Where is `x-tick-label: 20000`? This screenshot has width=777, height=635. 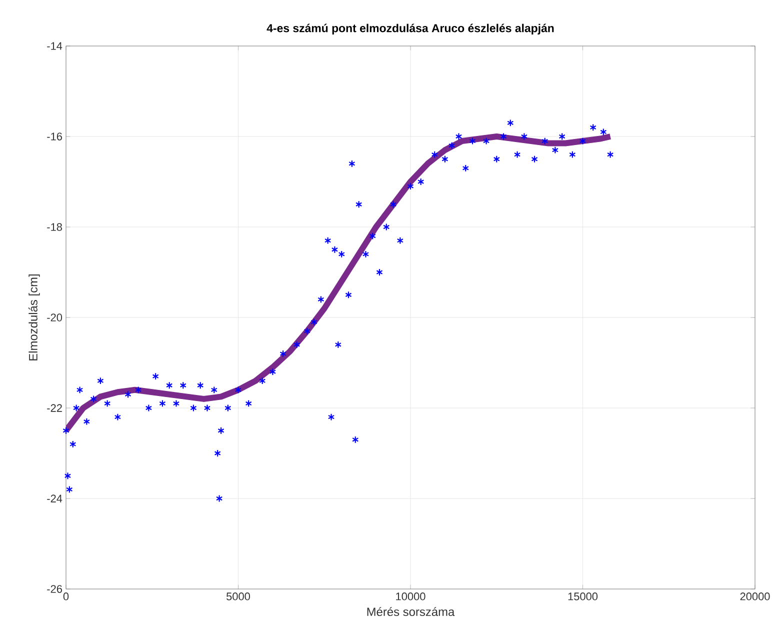
x-tick-label: 20000 is located at coordinates (755, 596).